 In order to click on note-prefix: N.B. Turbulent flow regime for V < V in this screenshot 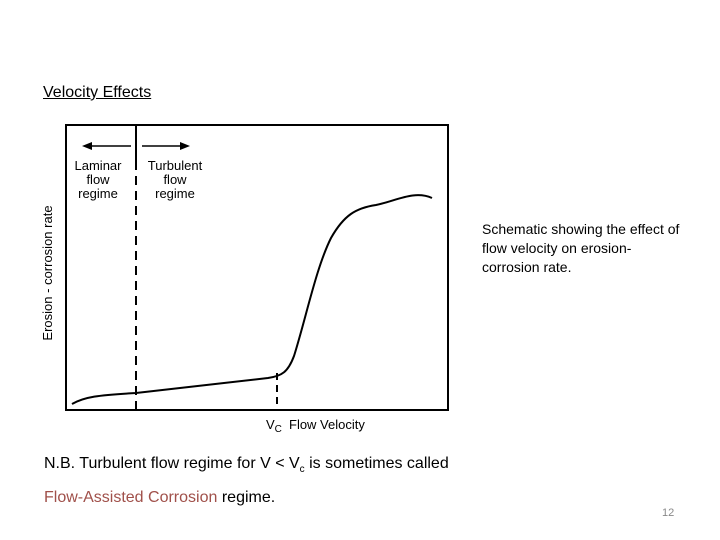, I will do `click(172, 463)`.